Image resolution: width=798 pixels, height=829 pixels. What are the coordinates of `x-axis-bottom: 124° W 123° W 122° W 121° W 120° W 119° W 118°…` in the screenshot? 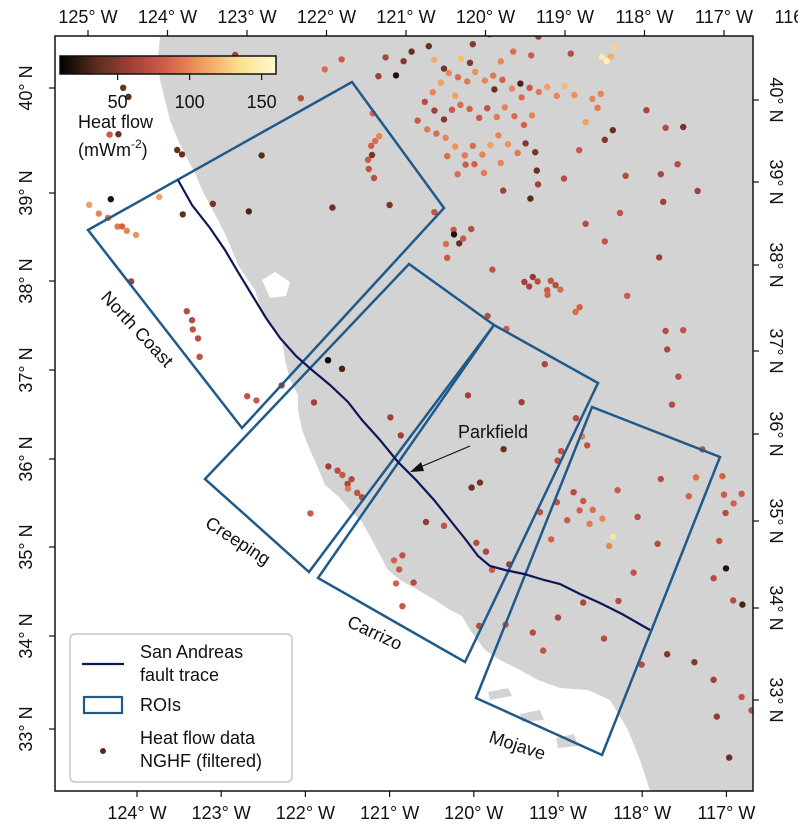 It's located at (431, 807).